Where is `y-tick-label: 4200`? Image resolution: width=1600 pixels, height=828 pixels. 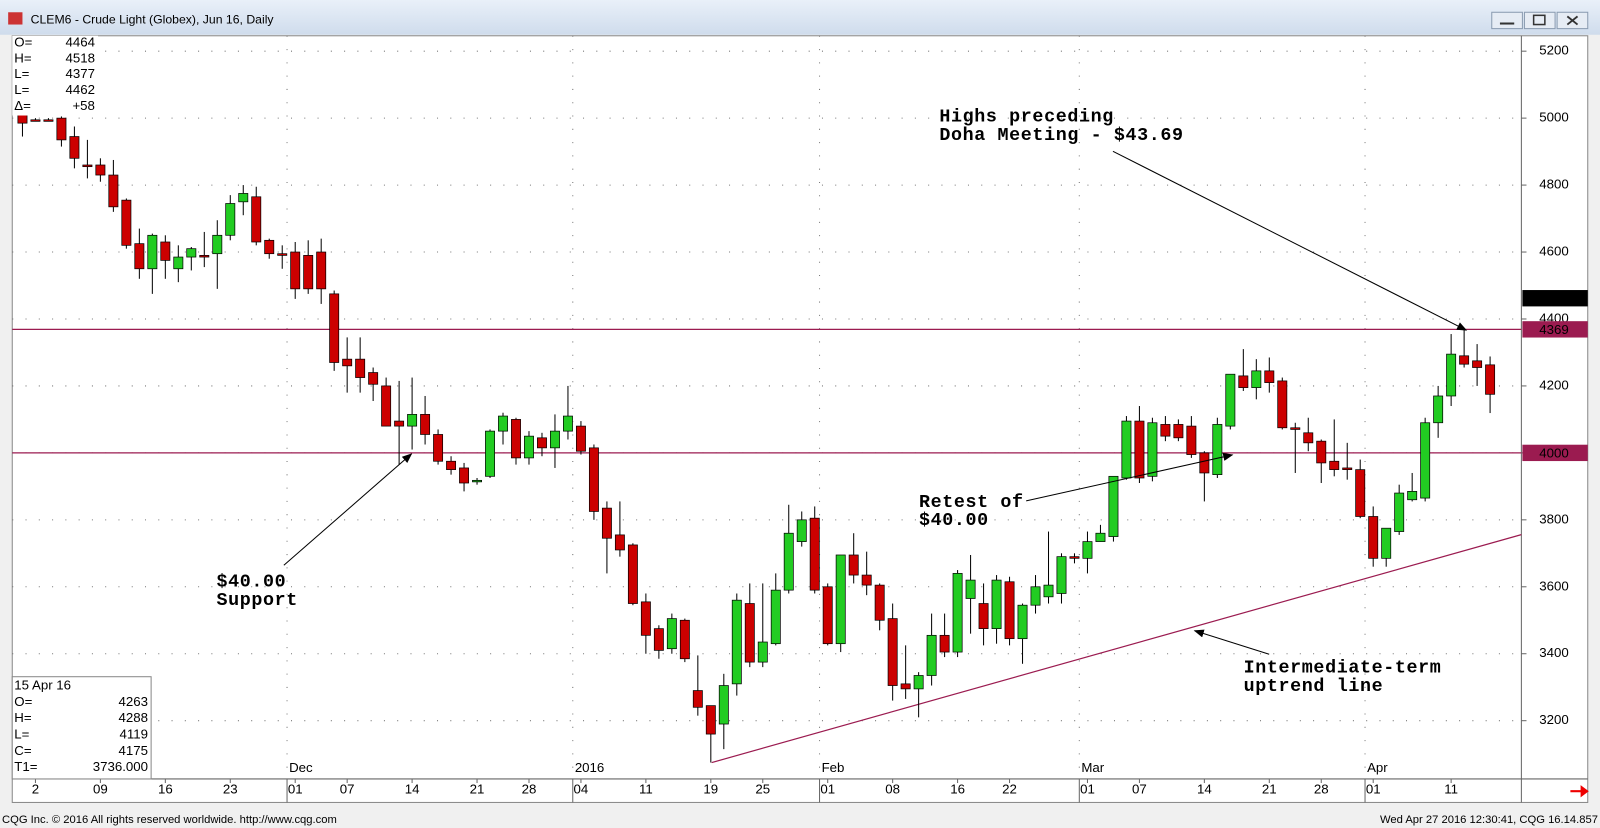 y-tick-label: 4200 is located at coordinates (1553, 384).